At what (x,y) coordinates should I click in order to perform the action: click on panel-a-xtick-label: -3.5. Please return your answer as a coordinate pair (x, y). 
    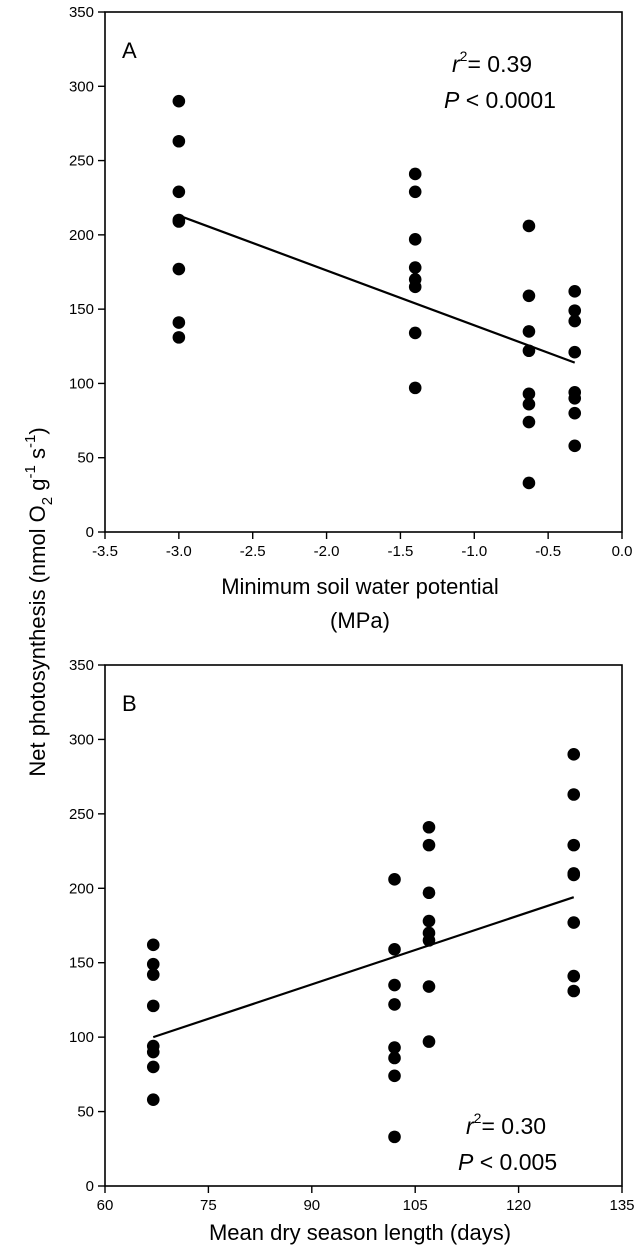
    Looking at the image, I should click on (105, 551).